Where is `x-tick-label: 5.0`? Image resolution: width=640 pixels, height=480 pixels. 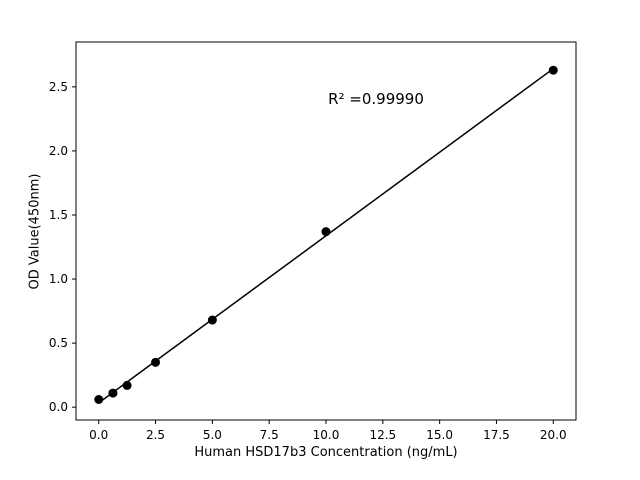 x-tick-label: 5.0 is located at coordinates (212, 435).